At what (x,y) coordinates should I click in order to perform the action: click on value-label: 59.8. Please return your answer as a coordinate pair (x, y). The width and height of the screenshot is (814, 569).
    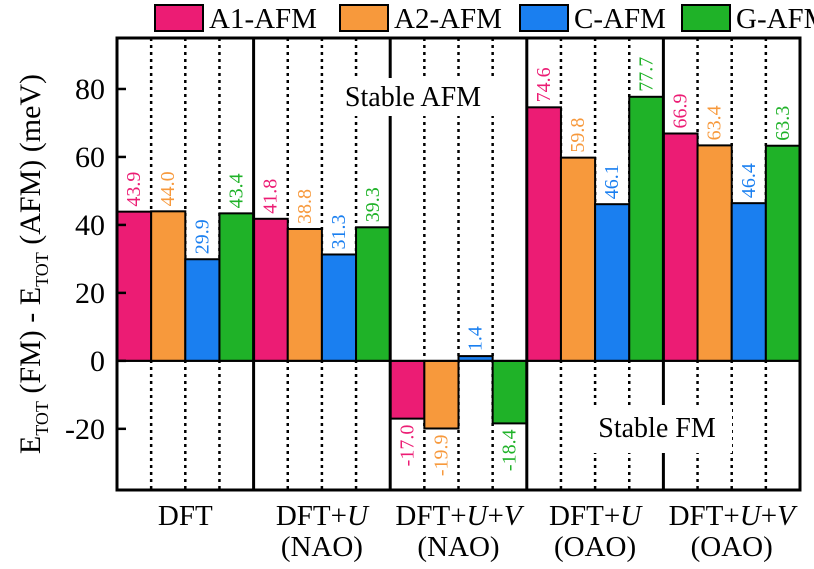
    Looking at the image, I should click on (578, 135).